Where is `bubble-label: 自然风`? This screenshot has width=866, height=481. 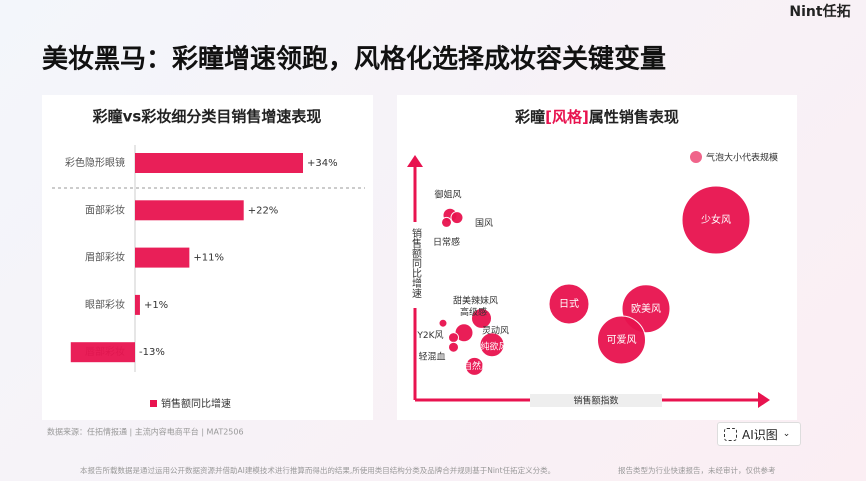
bubble-label: 自然风 is located at coordinates (476, 366).